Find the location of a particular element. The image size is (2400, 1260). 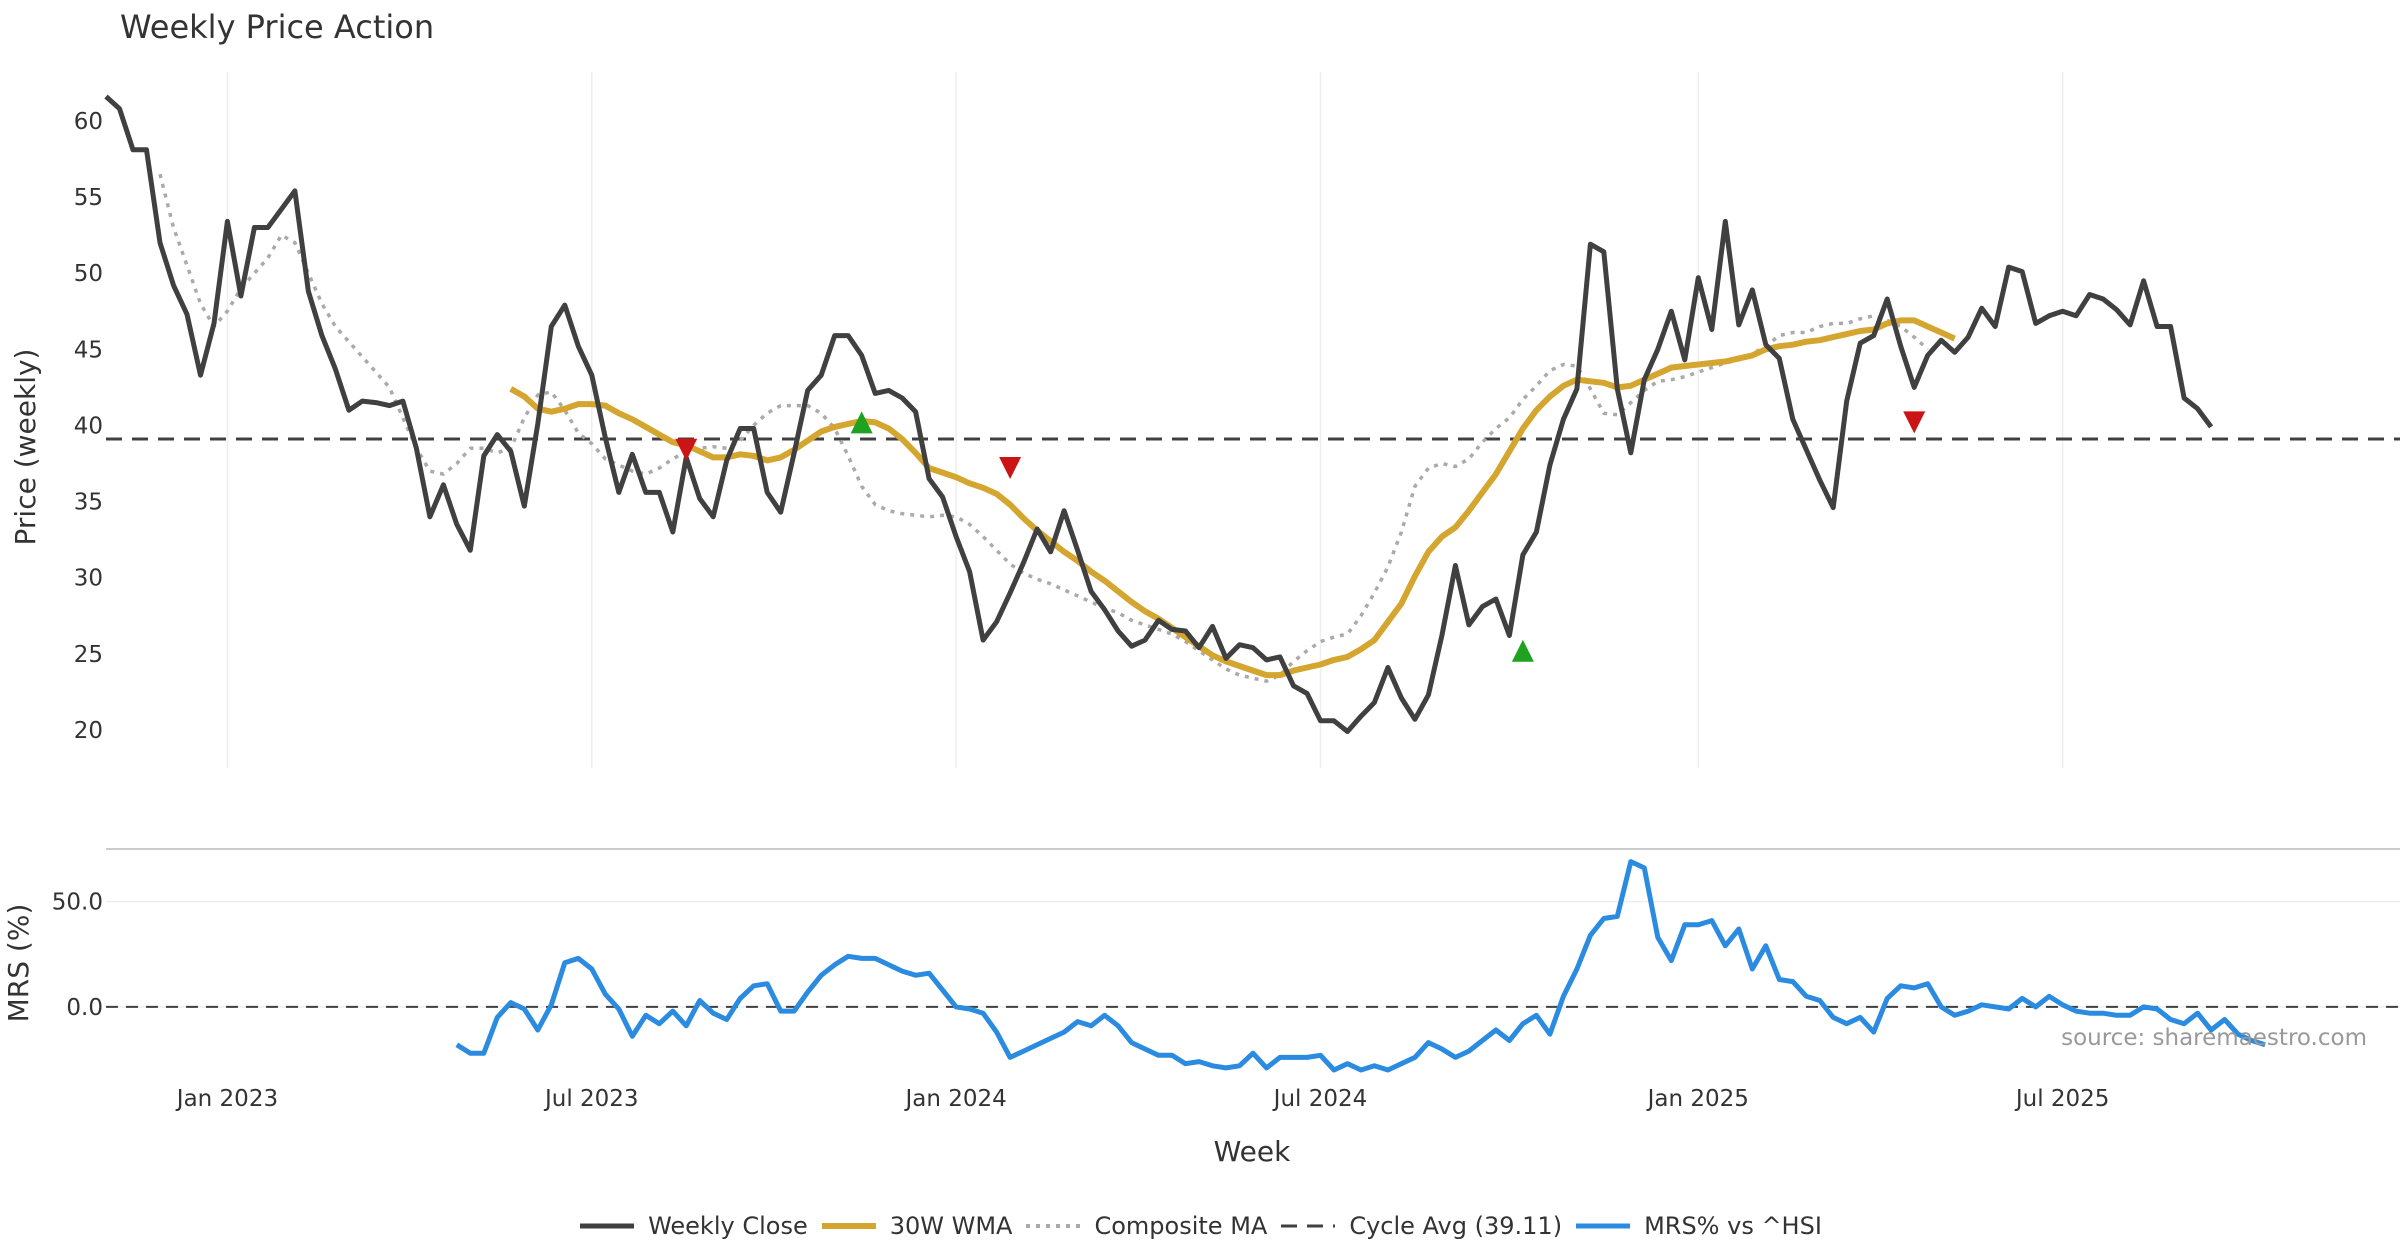

x-tick-label: Jan 2025 is located at coordinates (1697, 1099).